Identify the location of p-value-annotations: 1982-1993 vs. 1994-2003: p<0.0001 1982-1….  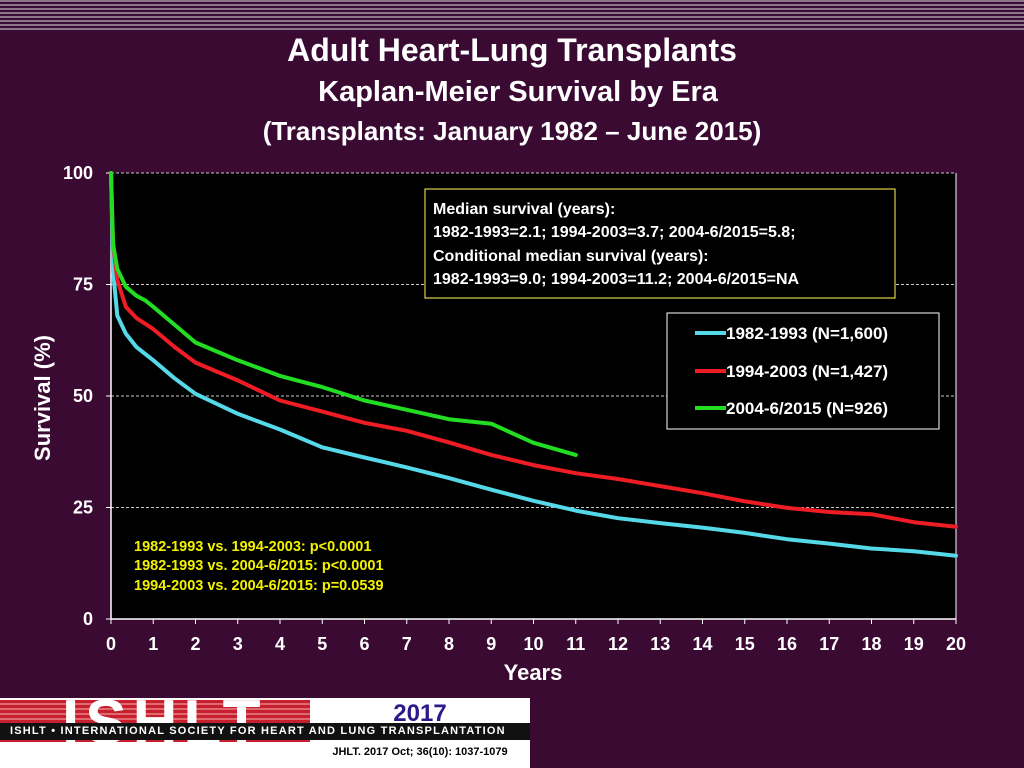
(259, 566).